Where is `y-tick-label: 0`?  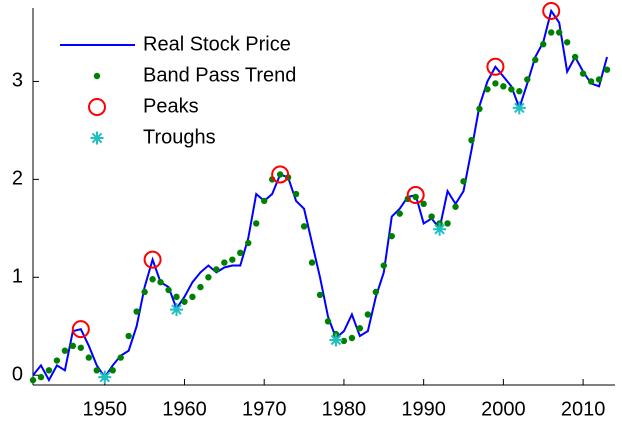 y-tick-label: 0 is located at coordinates (17, 374).